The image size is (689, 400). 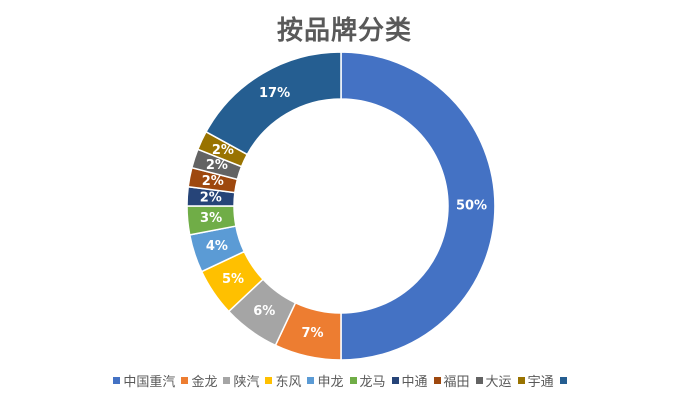 What do you see at coordinates (233, 279) in the screenshot?
I see `slice-data-label: 5%` at bounding box center [233, 279].